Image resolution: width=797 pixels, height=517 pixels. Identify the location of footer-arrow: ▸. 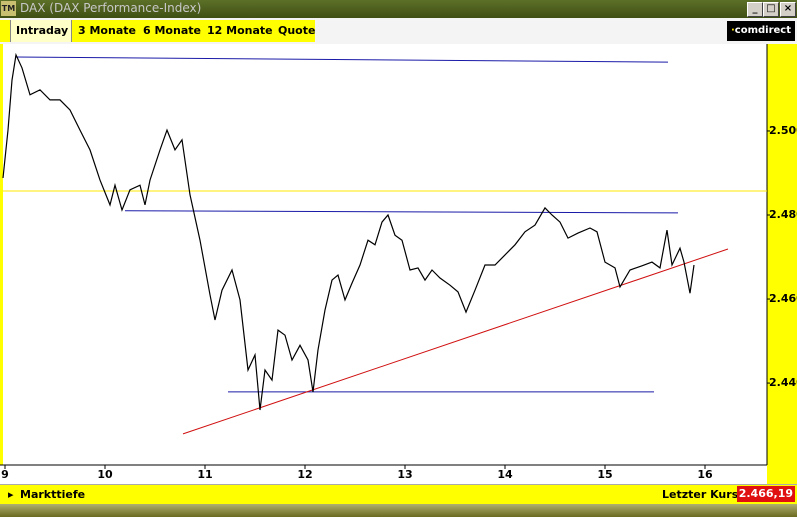
(11, 494).